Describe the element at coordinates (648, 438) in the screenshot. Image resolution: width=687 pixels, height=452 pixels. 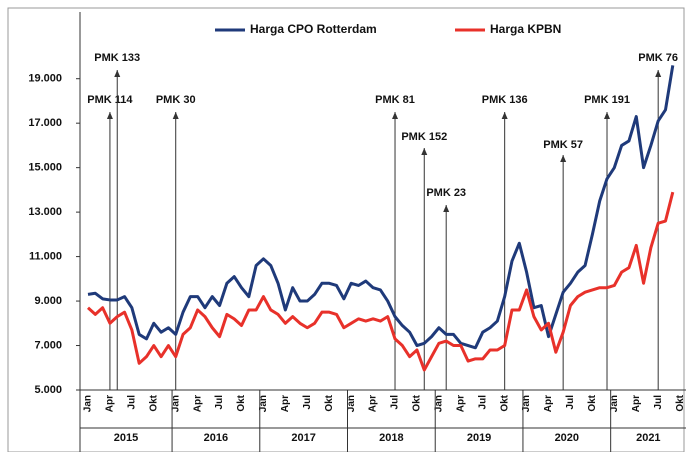
I see `year-label: 2021` at that location.